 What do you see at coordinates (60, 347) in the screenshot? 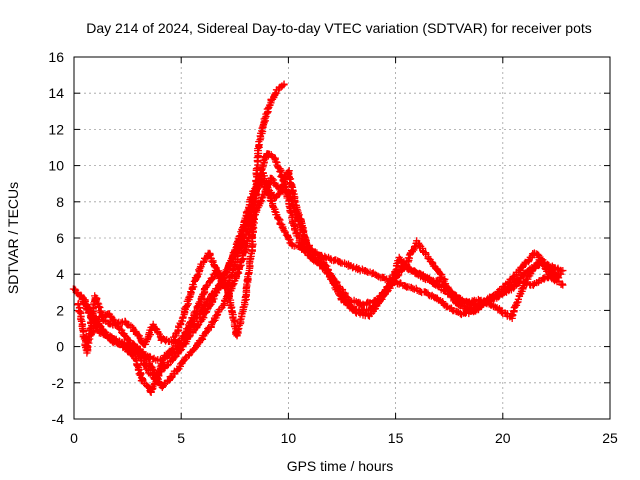
I see `y-tick-label: 0` at bounding box center [60, 347].